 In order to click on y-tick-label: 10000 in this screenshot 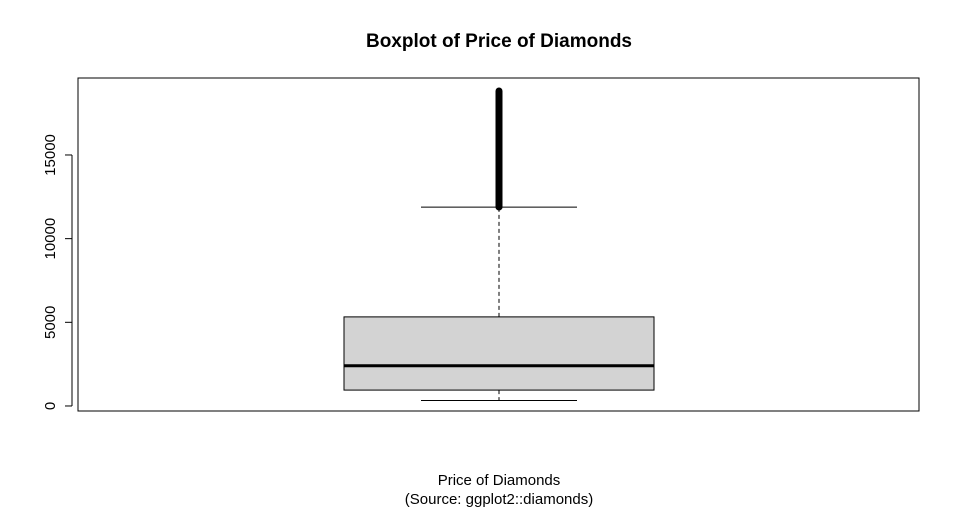, I will do `click(50, 239)`.